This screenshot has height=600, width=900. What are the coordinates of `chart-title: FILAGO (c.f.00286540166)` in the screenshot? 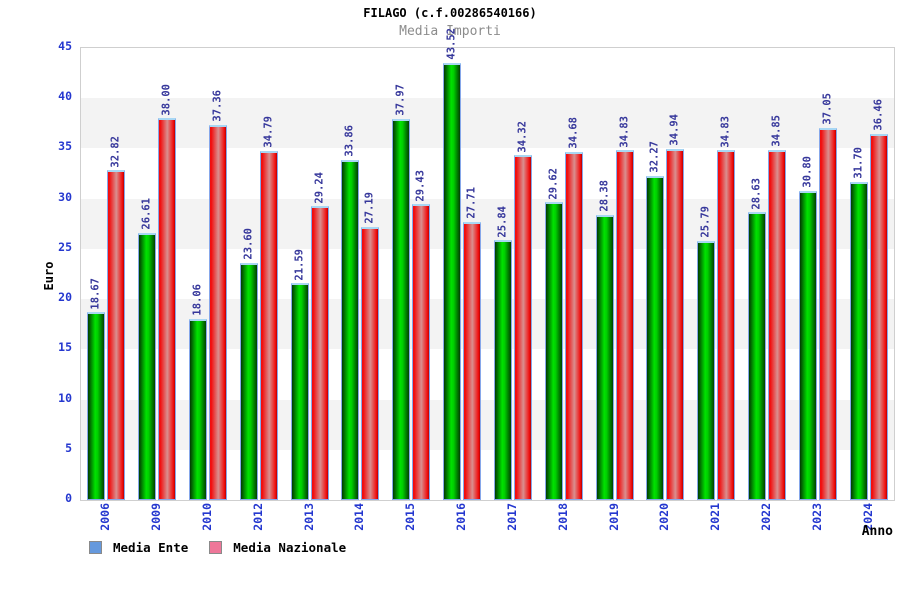 It's located at (450, 13).